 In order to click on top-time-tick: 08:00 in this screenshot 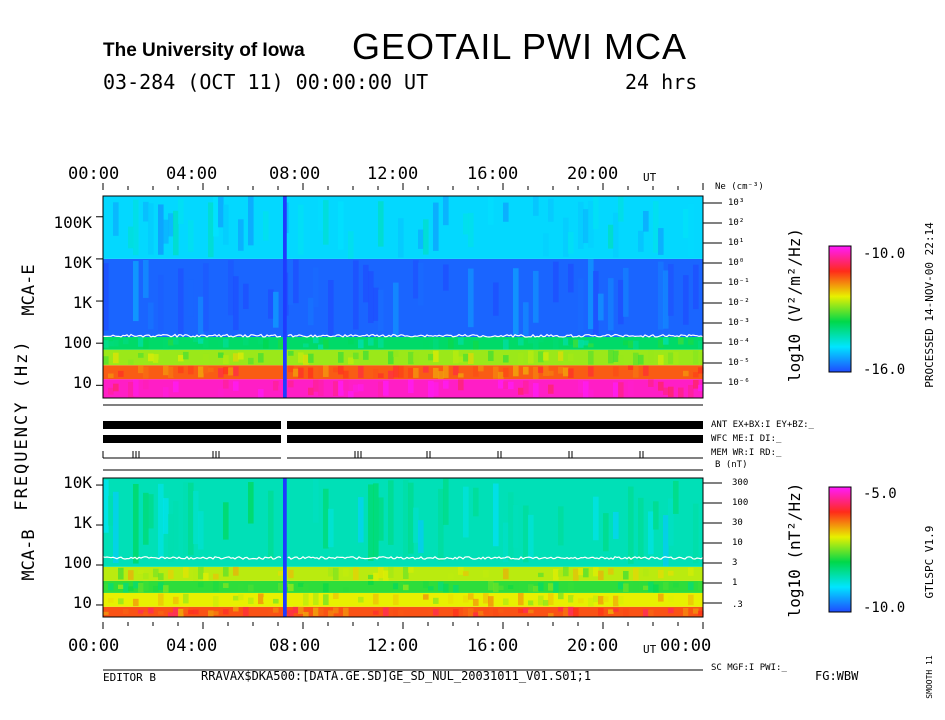, I will do `click(295, 174)`.